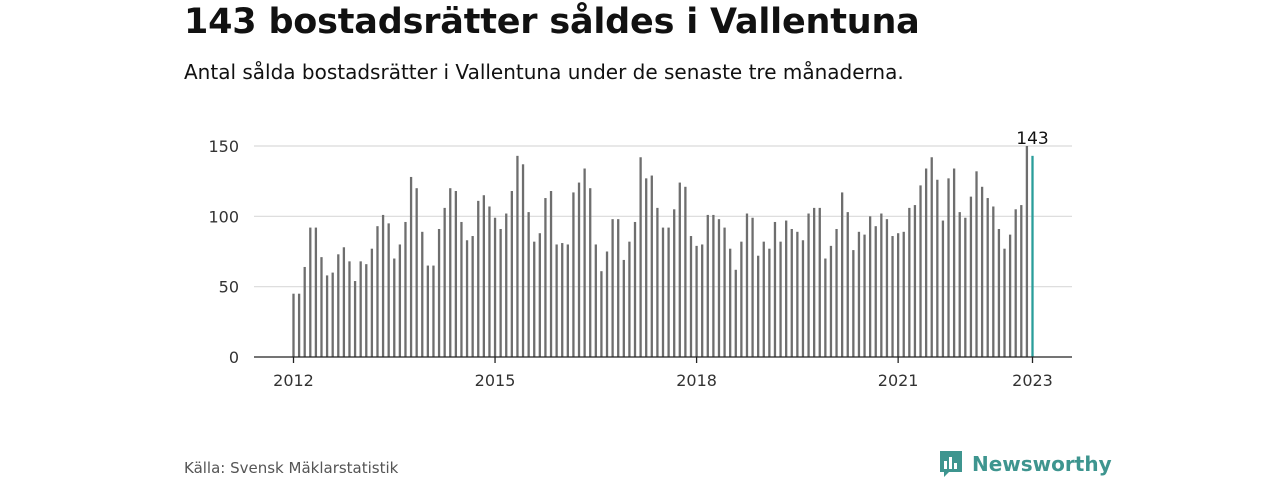 The width and height of the screenshot is (1280, 480). Describe the element at coordinates (1032, 256) in the screenshot. I see `bar-highlight` at that location.